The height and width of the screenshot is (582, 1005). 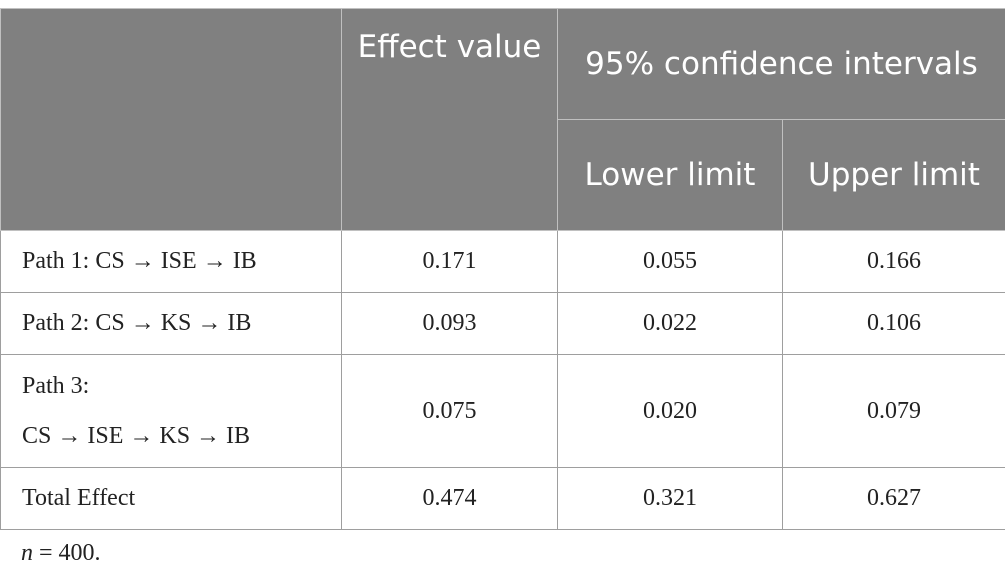 I want to click on sample-size-value: = 400., so click(x=67, y=553).